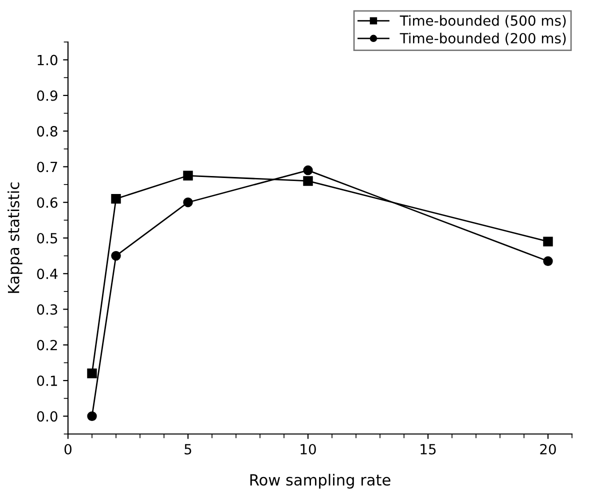 Image resolution: width=589 pixels, height=494 pixels. I want to click on y-tick-label: 0.8, so click(47, 131).